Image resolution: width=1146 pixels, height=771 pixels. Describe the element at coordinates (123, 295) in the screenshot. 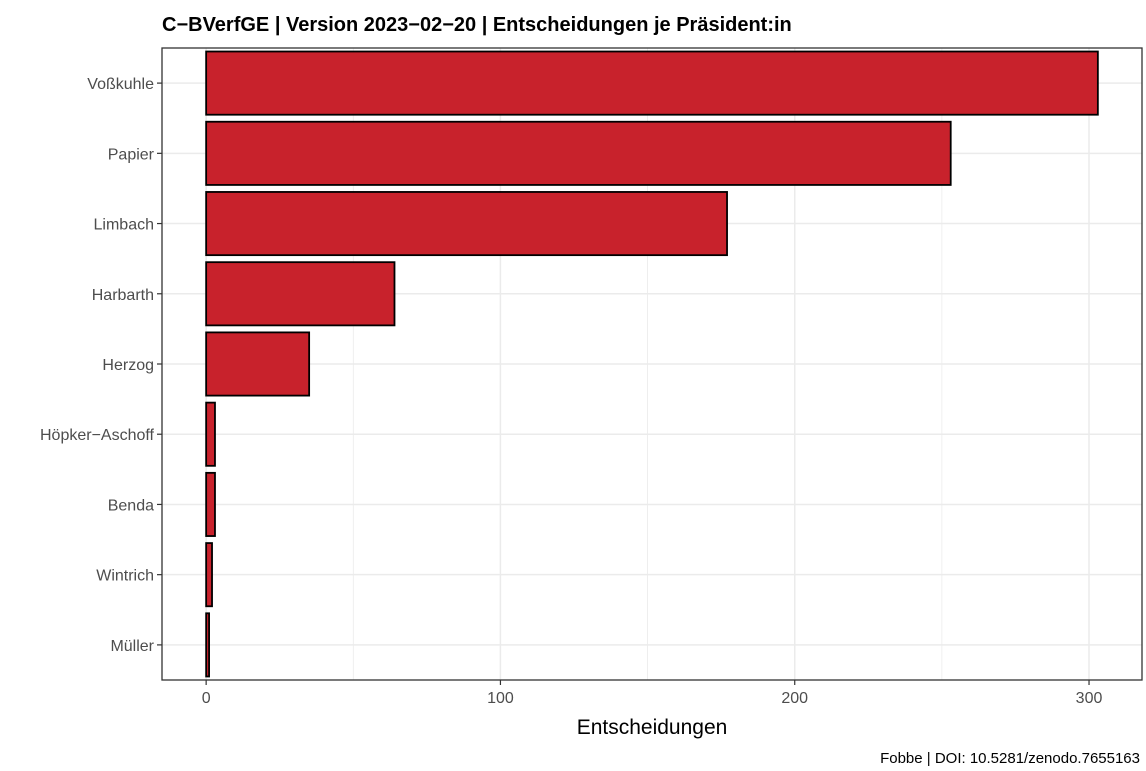

I see `y-tick-label: Harbarth` at that location.